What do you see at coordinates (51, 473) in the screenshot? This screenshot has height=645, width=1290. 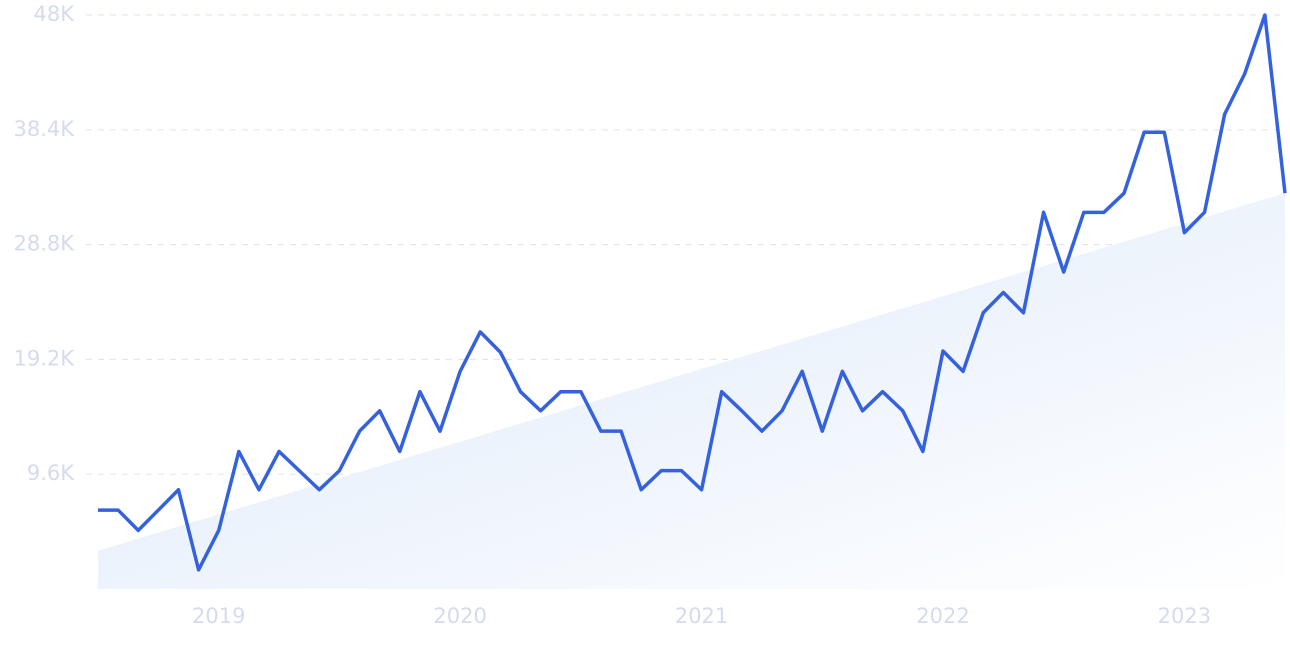 I see `y-tick-label: 9.6K` at bounding box center [51, 473].